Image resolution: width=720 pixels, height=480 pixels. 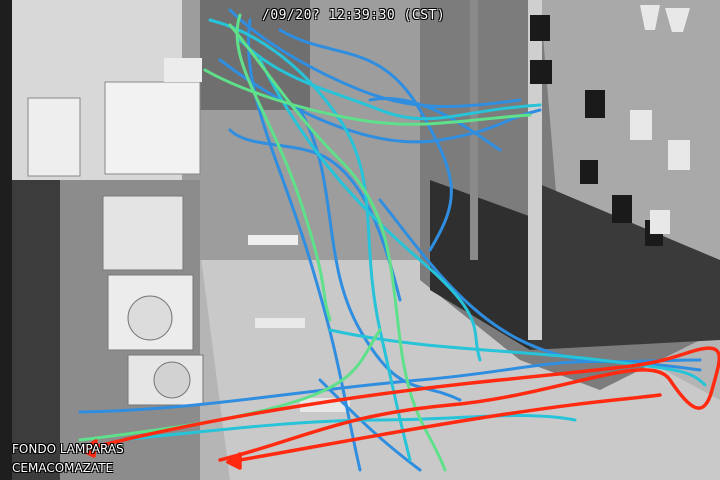 I want to click on white-lamps, so click(x=660, y=119).